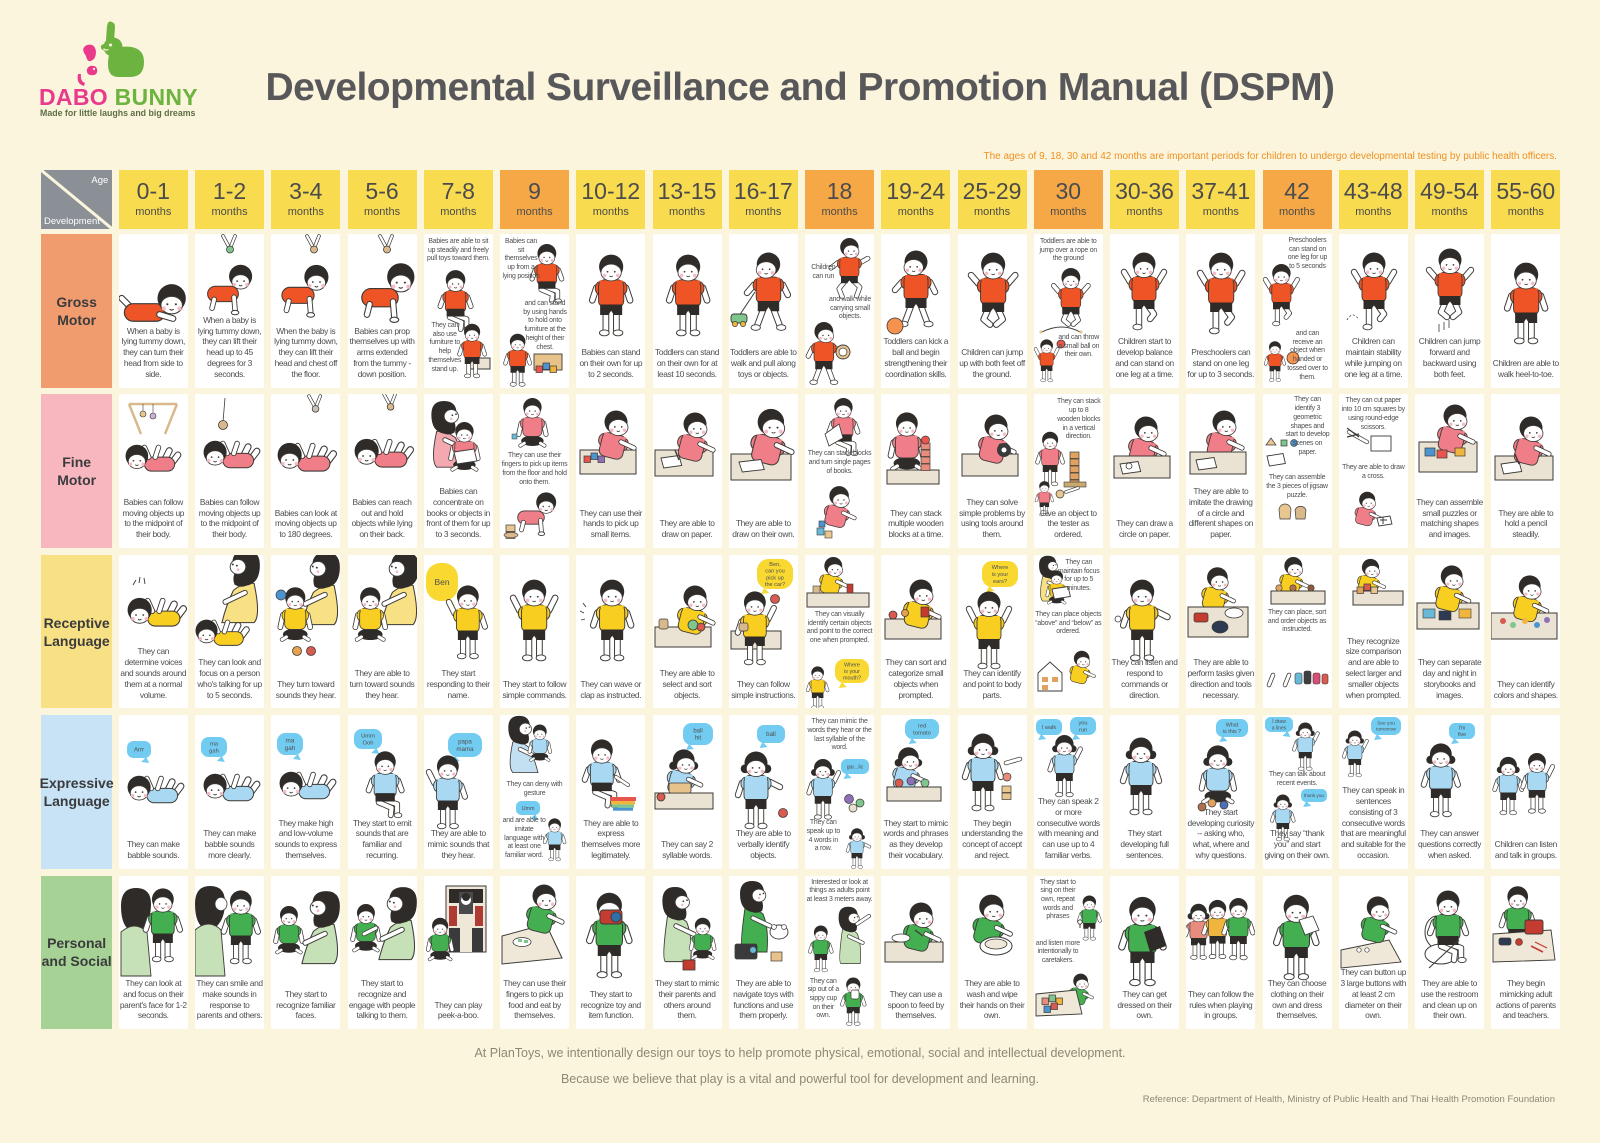  Describe the element at coordinates (1232, 726) in the screenshot. I see `svg-text: What` at that location.